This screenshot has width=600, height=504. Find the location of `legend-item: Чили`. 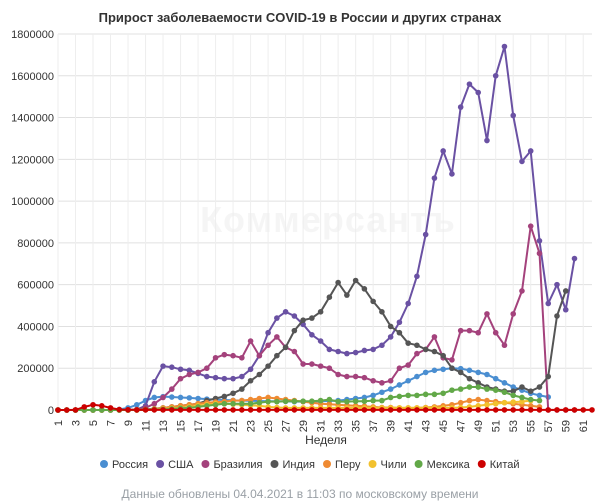

legend-item: Чили is located at coordinates (387, 465).